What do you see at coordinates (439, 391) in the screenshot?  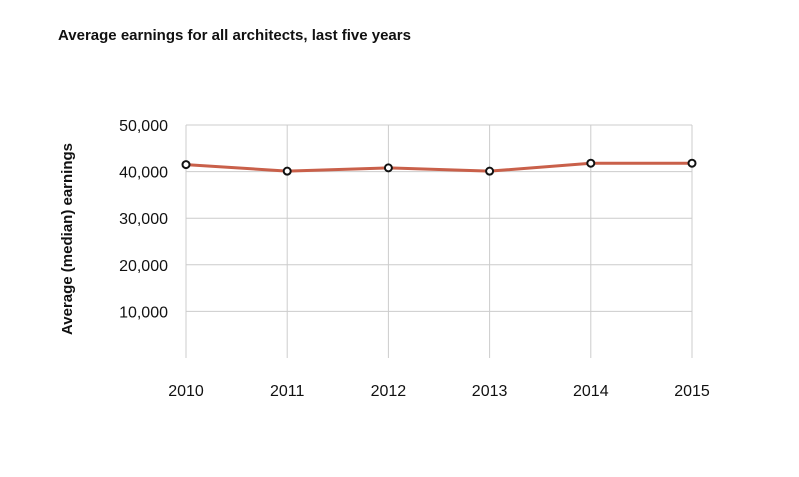 I see `x-tick-labels: 2010 2011 2012 2013 2014 2015` at bounding box center [439, 391].